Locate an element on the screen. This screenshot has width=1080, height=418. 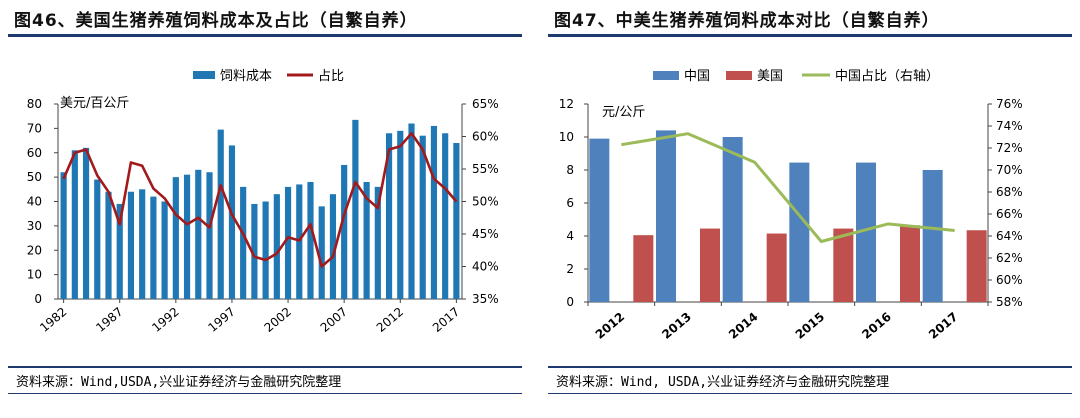
y-tick-label-left: 60 is located at coordinates (34, 153).